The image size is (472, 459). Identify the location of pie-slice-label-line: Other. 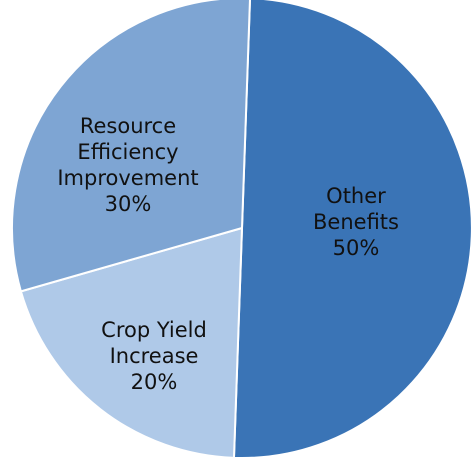
(356, 196).